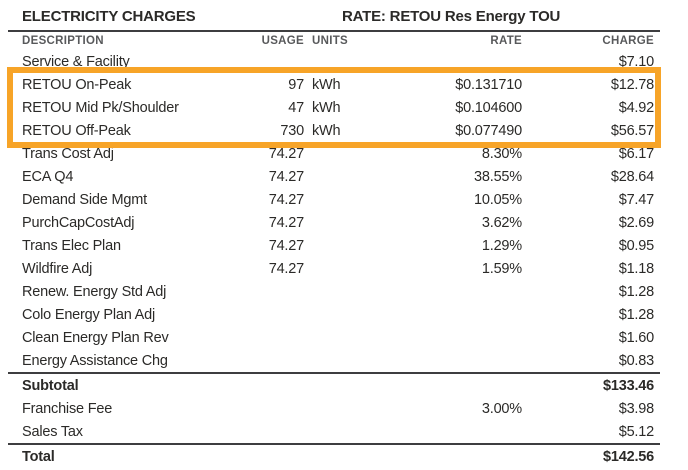  What do you see at coordinates (501, 153) in the screenshot?
I see `cell-rate: 8.30%` at bounding box center [501, 153].